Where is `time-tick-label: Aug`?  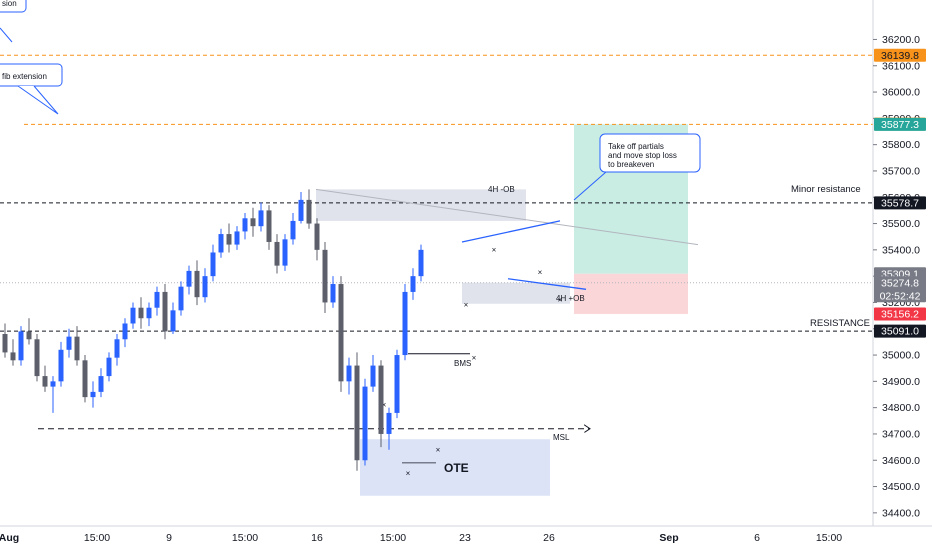
time-tick-label: Aug is located at coordinates (9, 538).